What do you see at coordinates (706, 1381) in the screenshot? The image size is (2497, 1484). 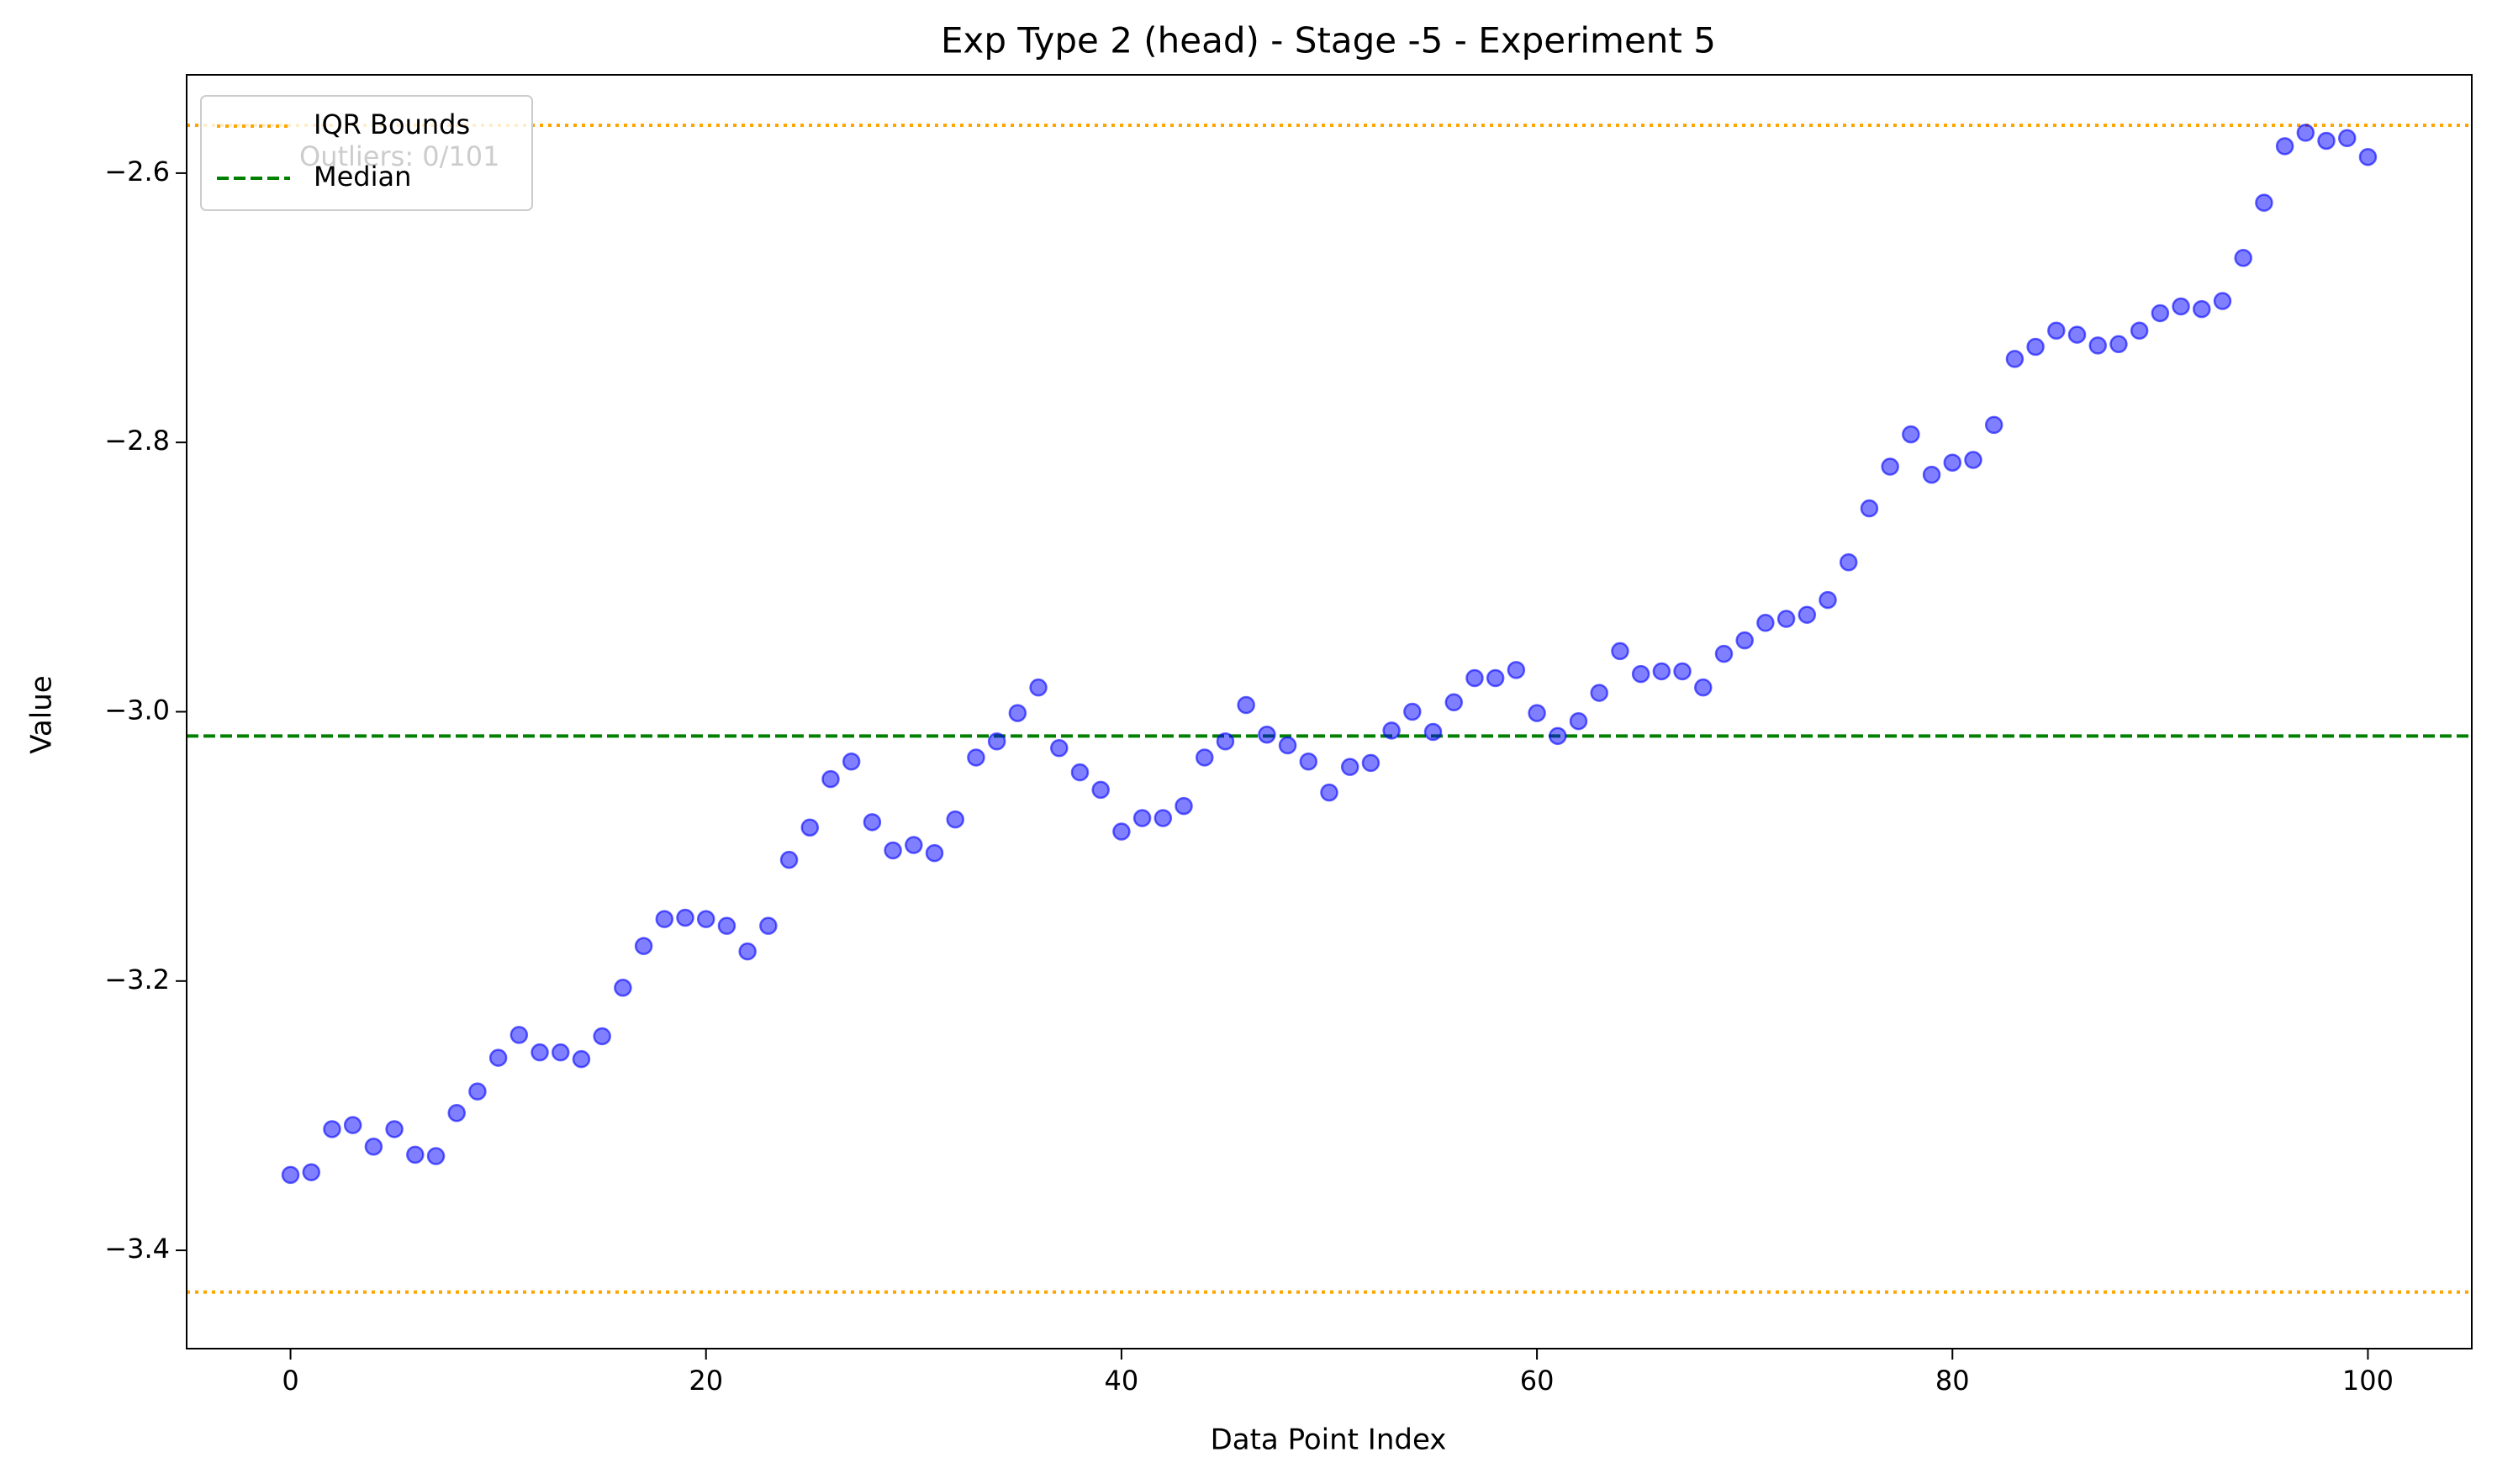 I see `x-tick-label: 20` at bounding box center [706, 1381].